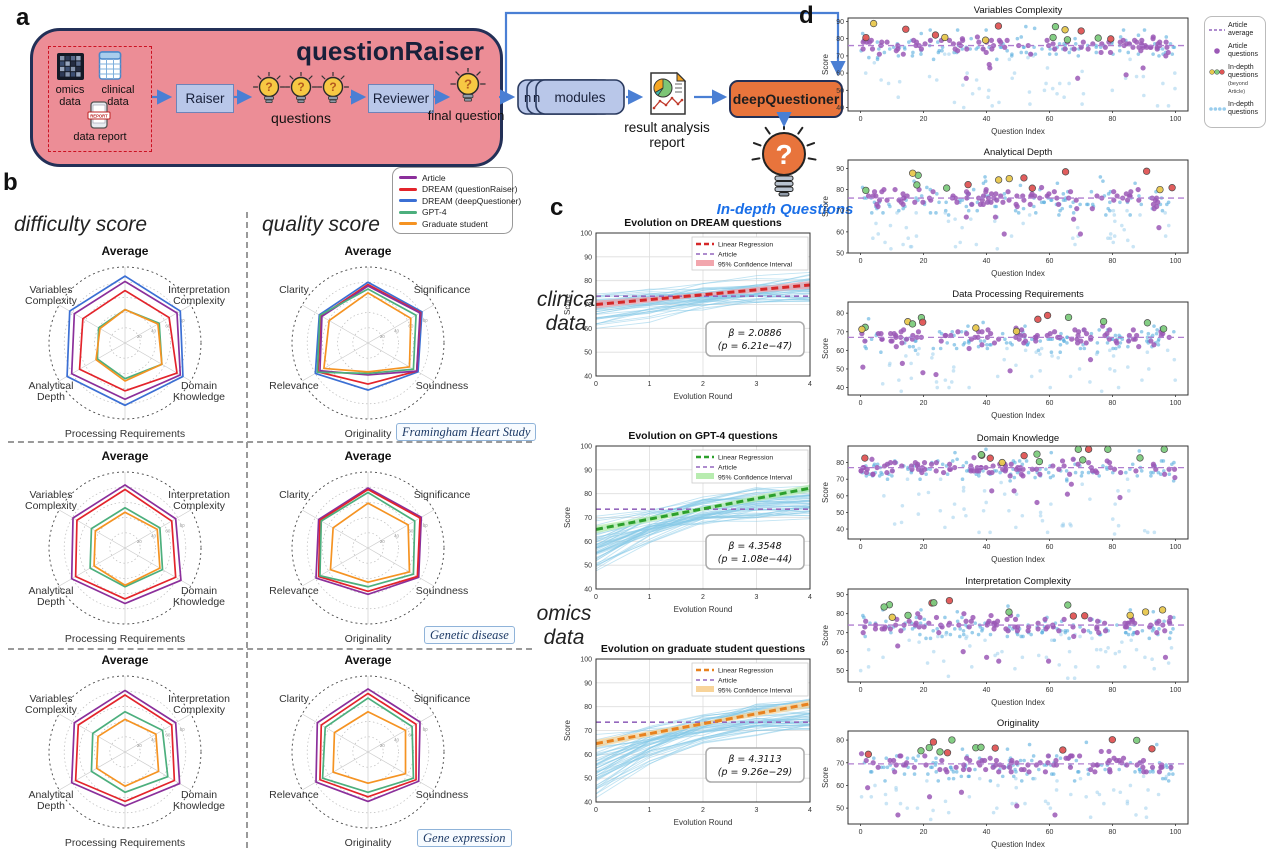  I want to click on svg-text: Complexity, so click(51, 710).